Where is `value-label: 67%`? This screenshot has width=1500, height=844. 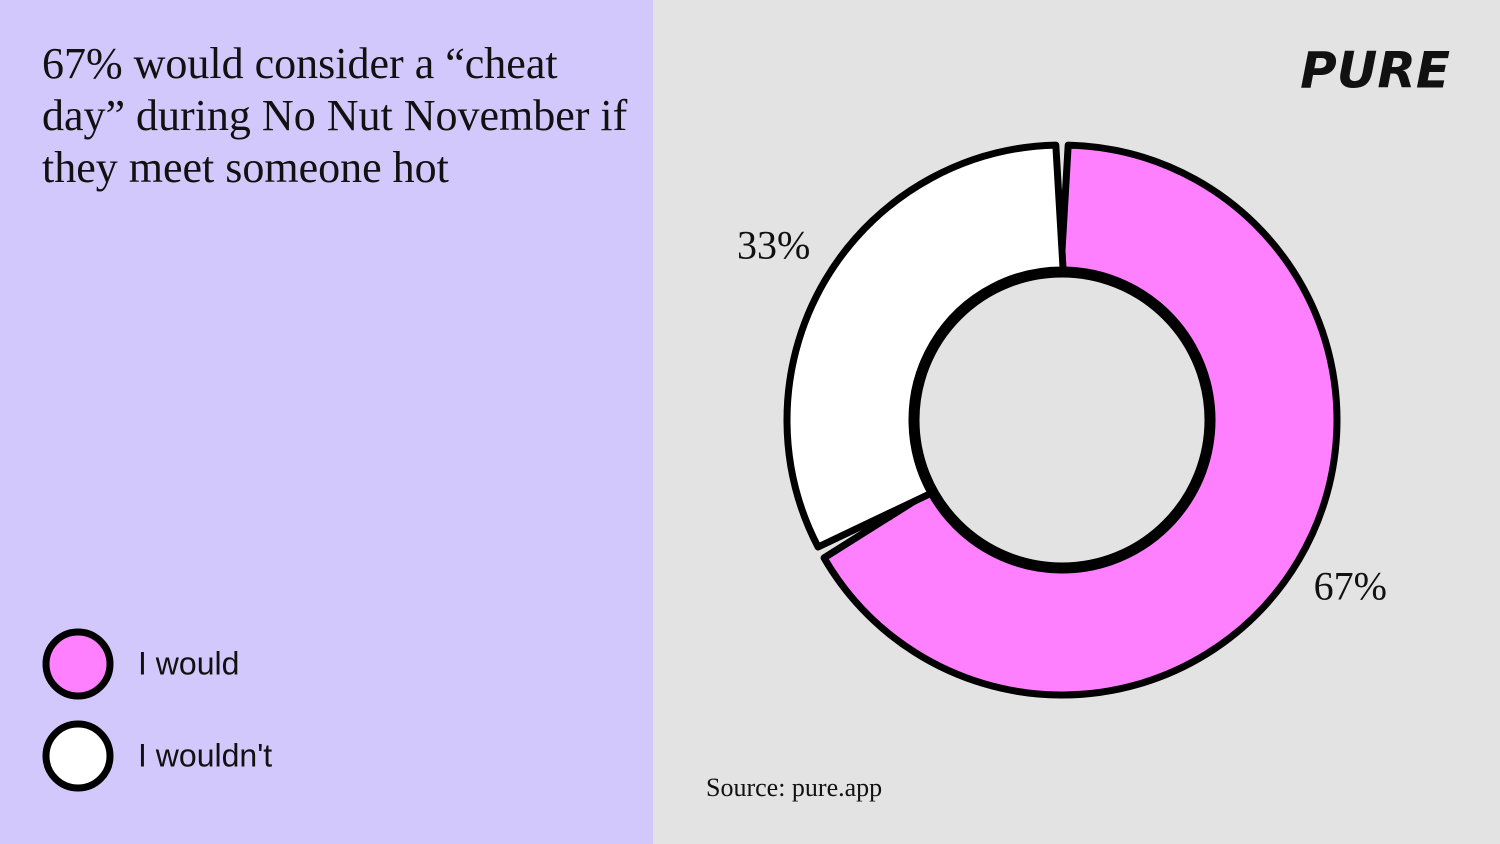
value-label: 67% is located at coordinates (1350, 586).